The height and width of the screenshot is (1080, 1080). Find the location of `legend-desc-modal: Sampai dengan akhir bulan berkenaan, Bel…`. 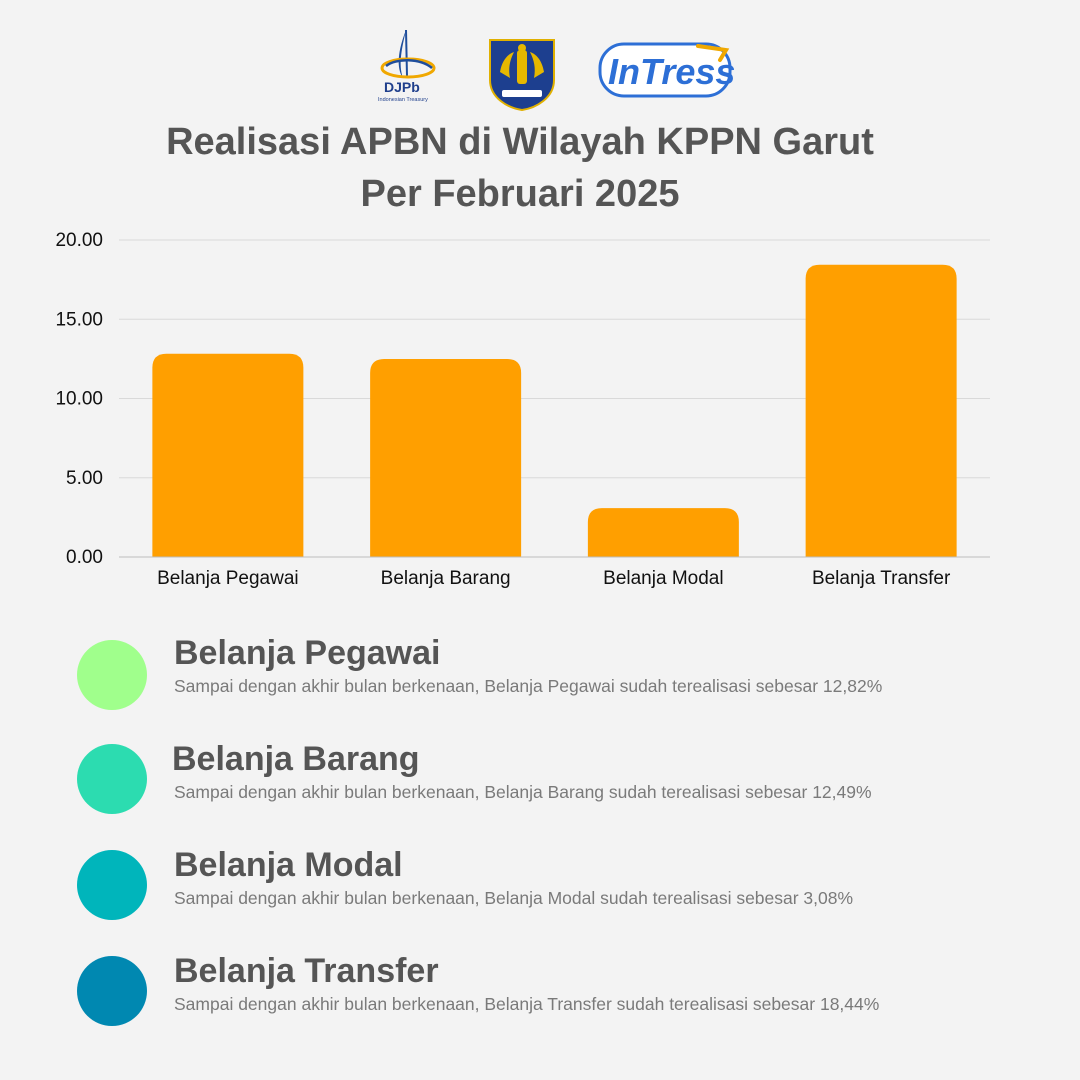

legend-desc-modal: Sampai dengan akhir bulan berkenaan, Bel… is located at coordinates (514, 898).